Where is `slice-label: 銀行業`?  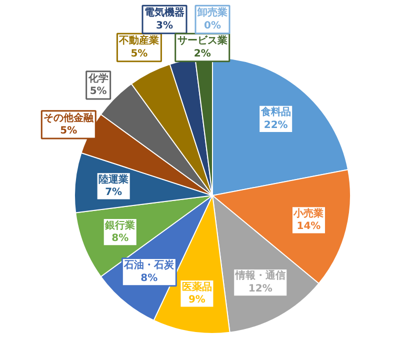
slice-label: 銀行業 is located at coordinates (120, 225).